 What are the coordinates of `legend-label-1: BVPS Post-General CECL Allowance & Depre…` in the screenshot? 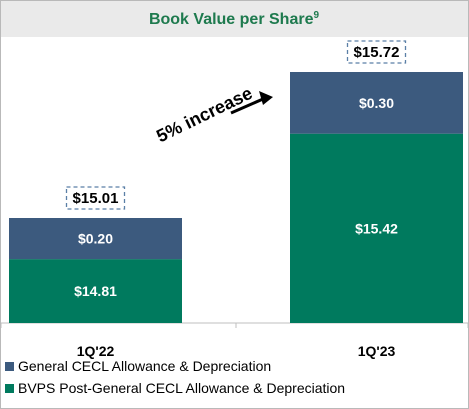 It's located at (181, 388).